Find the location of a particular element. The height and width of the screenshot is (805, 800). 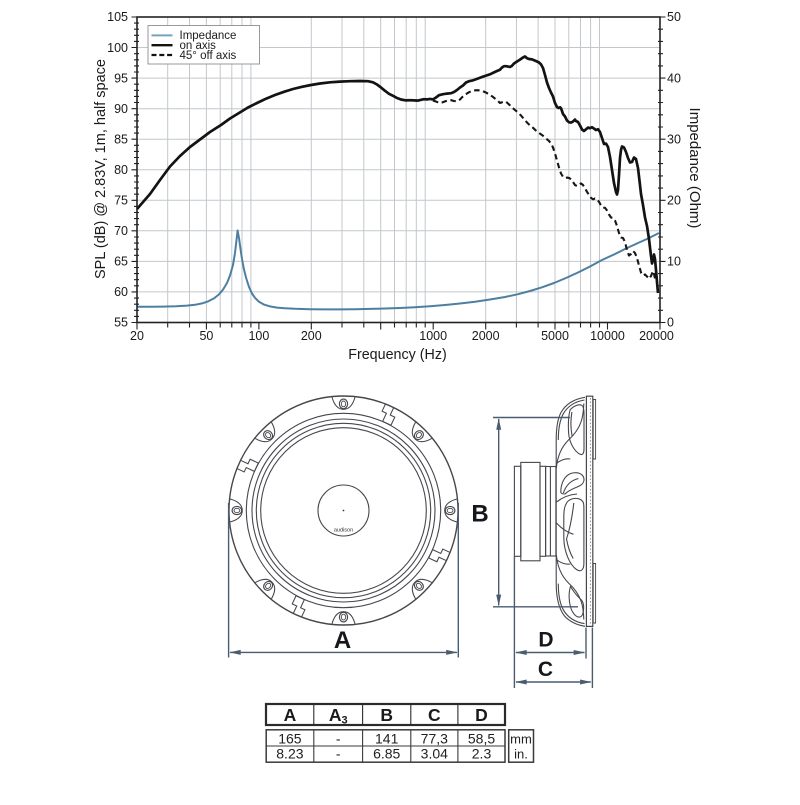

svg-text: 10000 is located at coordinates (607, 336).